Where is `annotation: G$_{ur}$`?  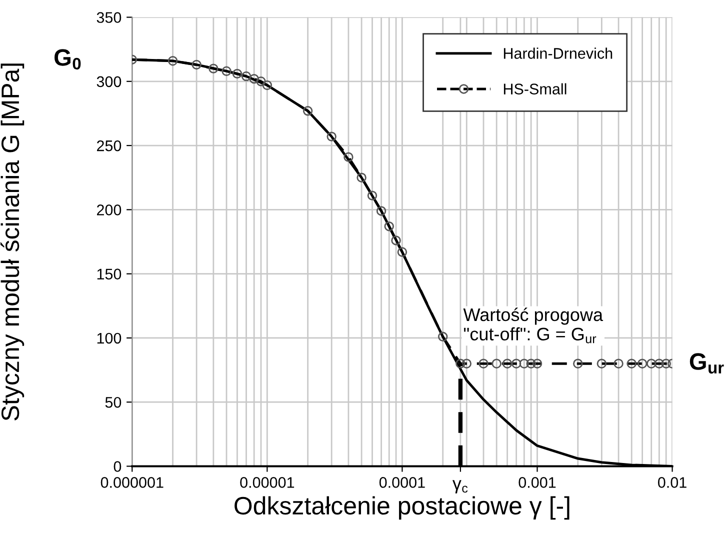 annotation: G$_{ur}$ is located at coordinates (707, 363).